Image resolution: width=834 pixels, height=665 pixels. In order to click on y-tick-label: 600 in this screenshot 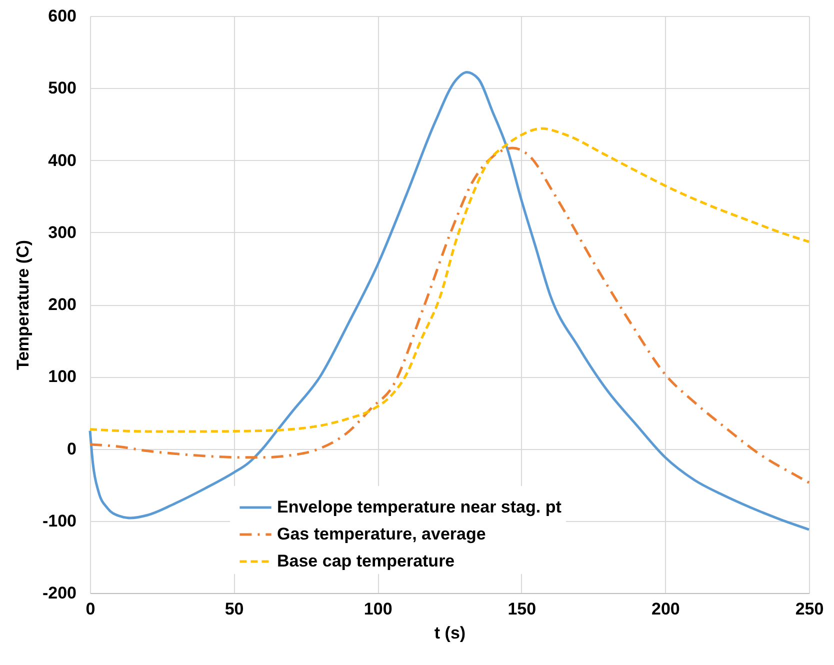, I will do `click(62, 16)`.